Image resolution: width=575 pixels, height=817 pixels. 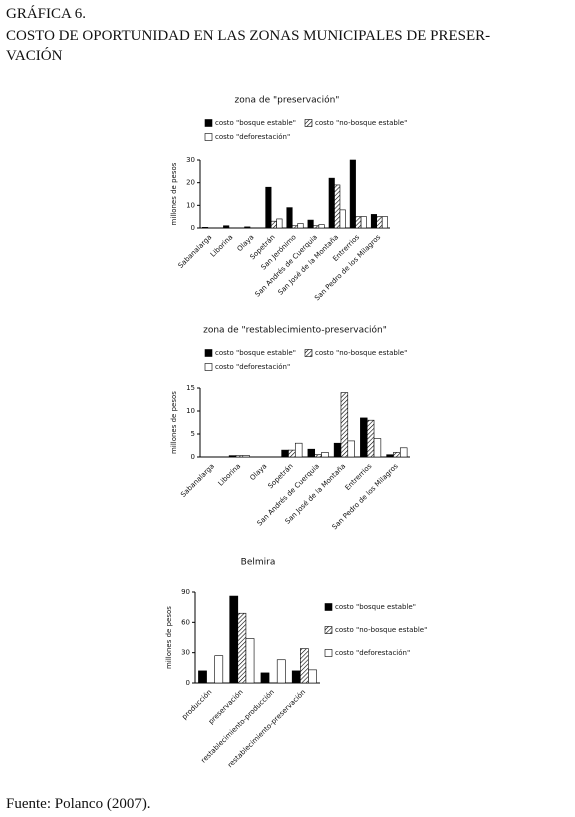 I want to click on chart-title: Belmira, so click(x=258, y=563).